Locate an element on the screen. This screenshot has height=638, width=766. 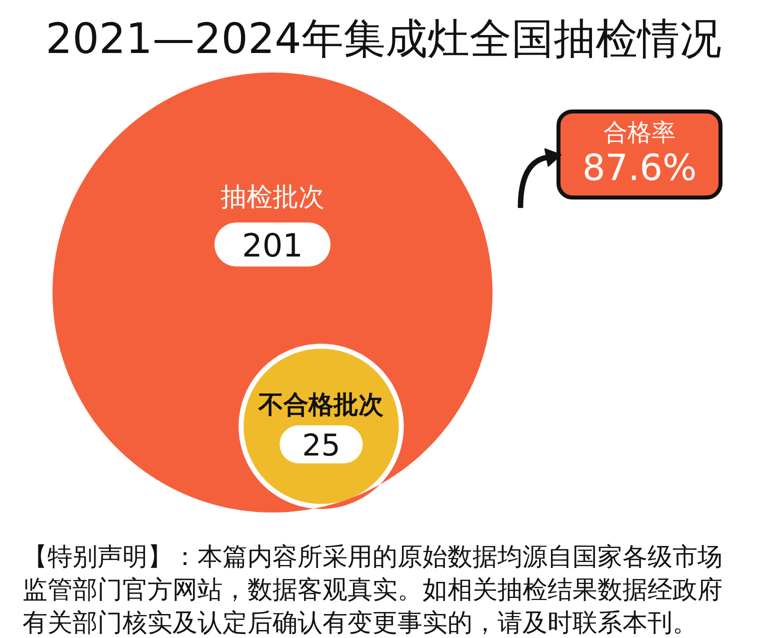
category-label: 抽检批次 is located at coordinates (272, 197).